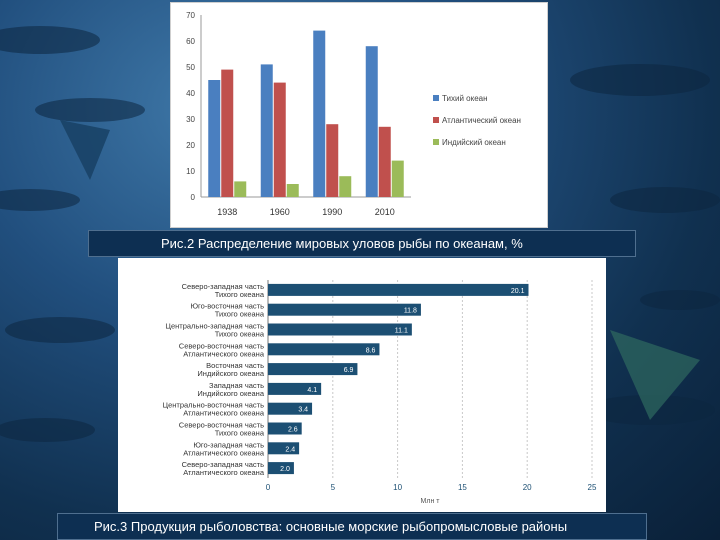 The width and height of the screenshot is (720, 540). I want to click on x-tick-label: 0, so click(268, 487).